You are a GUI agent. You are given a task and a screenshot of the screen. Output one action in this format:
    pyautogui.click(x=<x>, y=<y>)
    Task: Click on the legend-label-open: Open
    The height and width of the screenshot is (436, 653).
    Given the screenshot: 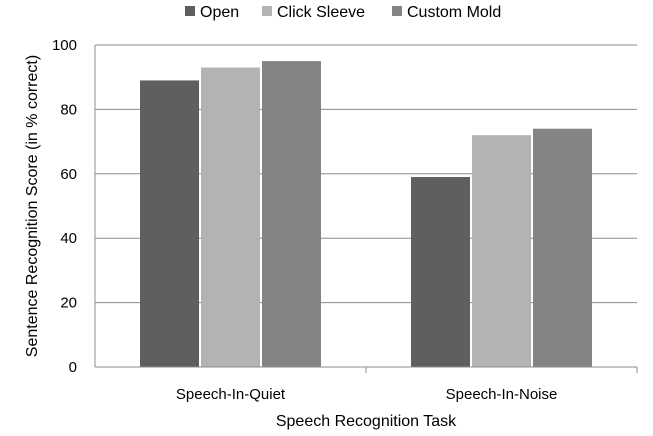 What is the action you would take?
    pyautogui.click(x=219, y=12)
    